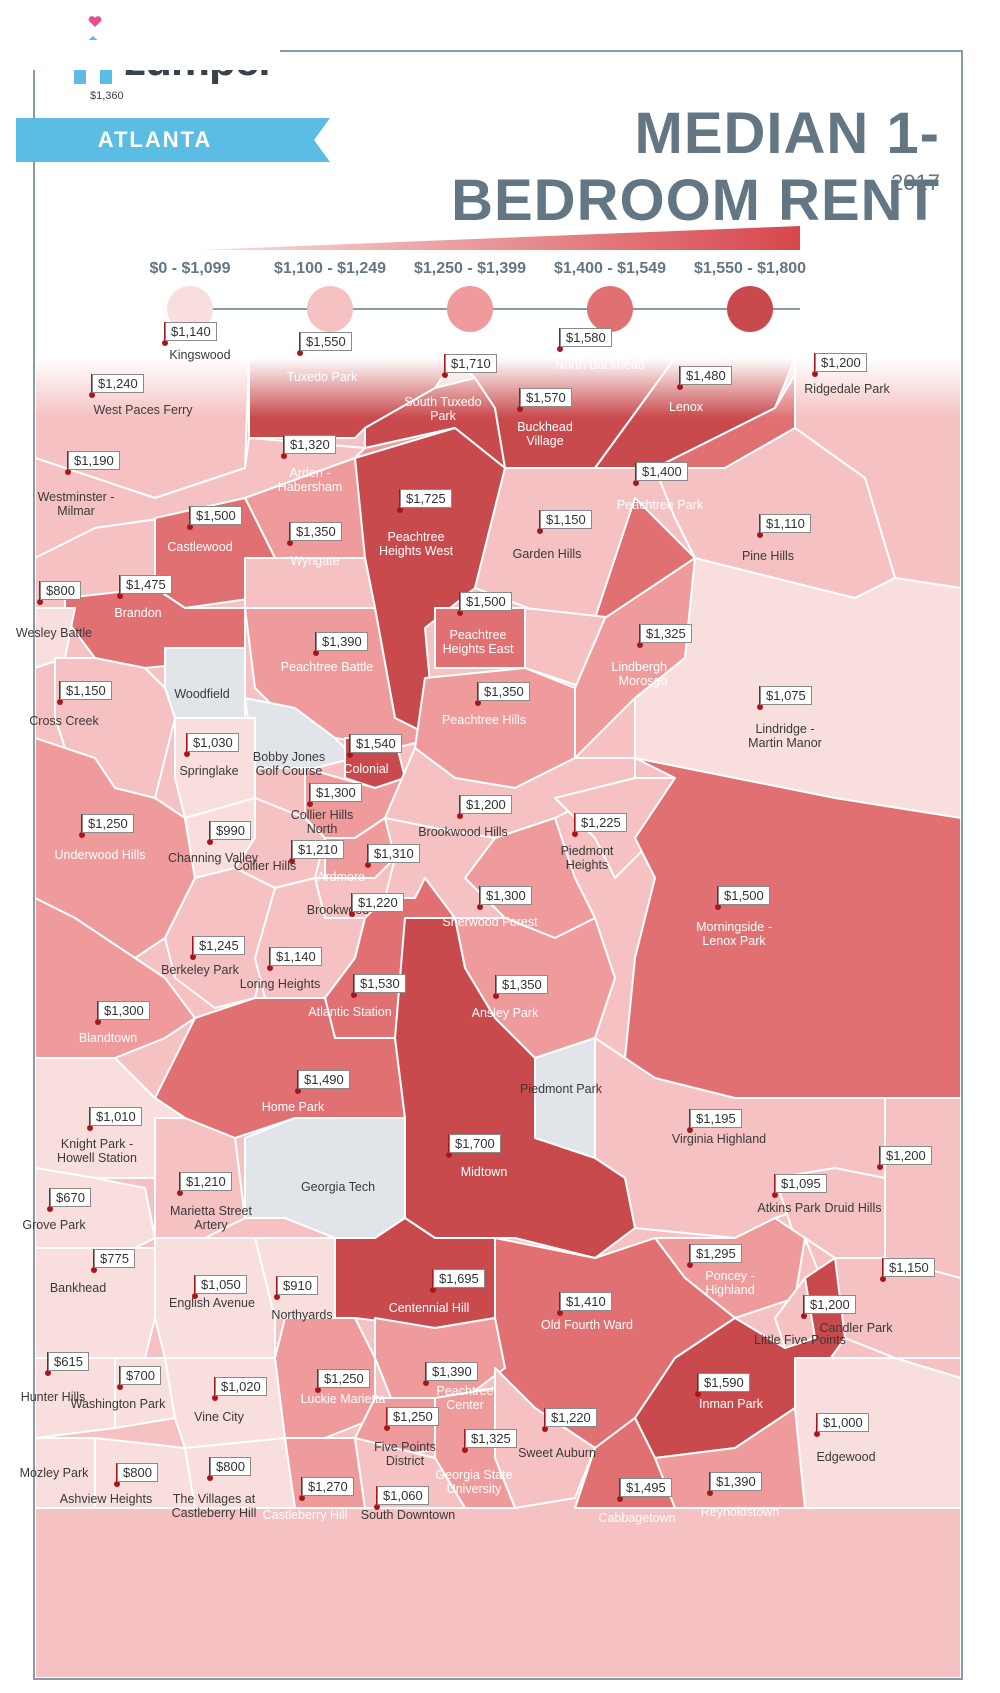 Image resolution: width=1000 pixels, height=1693 pixels. Describe the element at coordinates (200, 970) in the screenshot. I see `neighborhood-name: Berkeley Park` at that location.